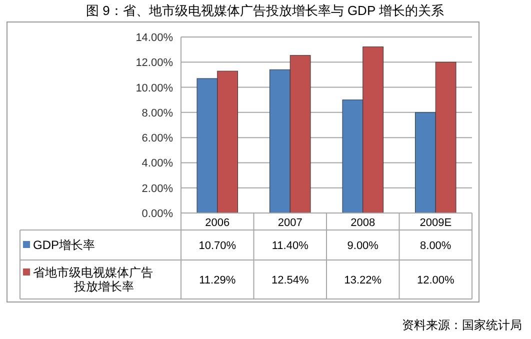 Image resolution: width=531 pixels, height=339 pixels. Describe the element at coordinates (155, 63) in the screenshot. I see `y-tick-label: 12.00%` at that location.